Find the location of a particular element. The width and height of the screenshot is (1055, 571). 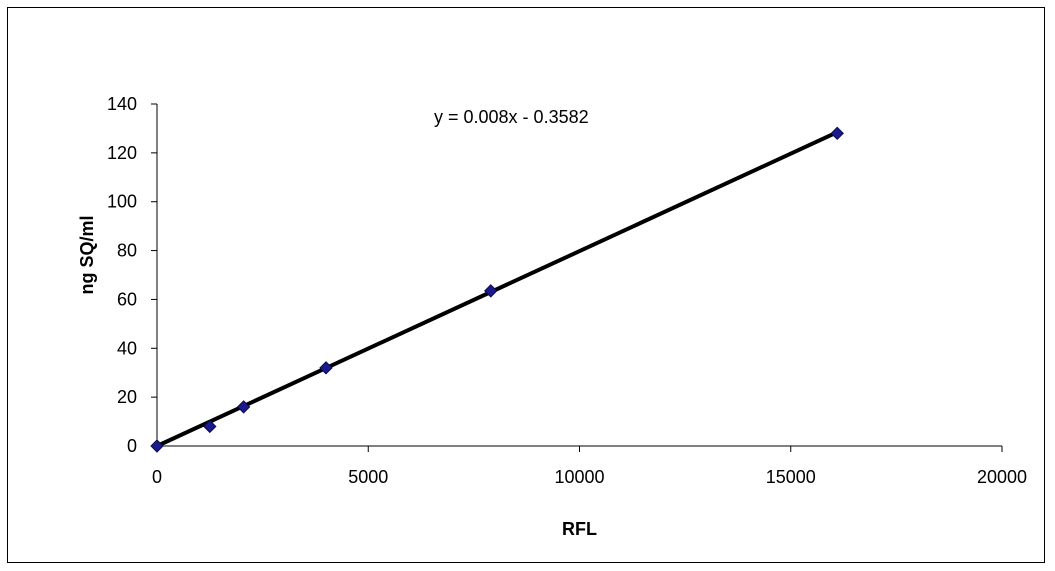

y-tick-label: 20 is located at coordinates (127, 397).